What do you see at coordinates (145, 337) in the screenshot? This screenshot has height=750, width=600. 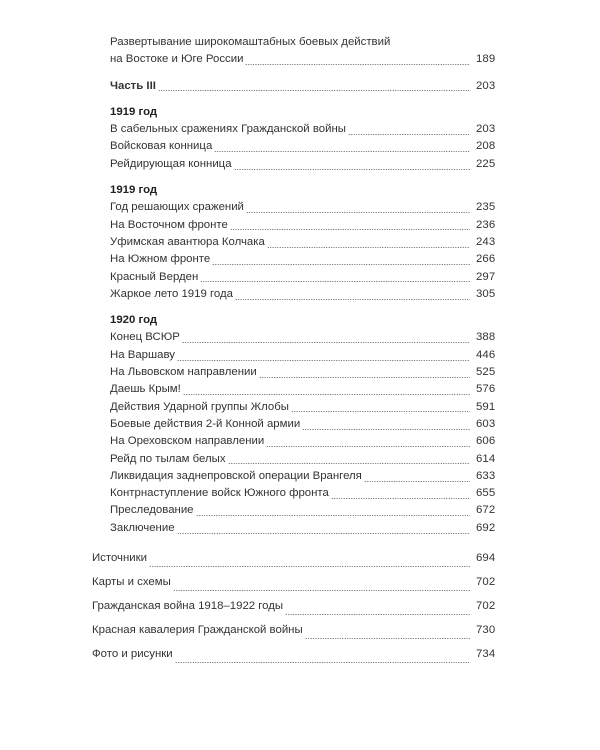 I see `toc-entry-title: Конец ВСЮР` at bounding box center [145, 337].